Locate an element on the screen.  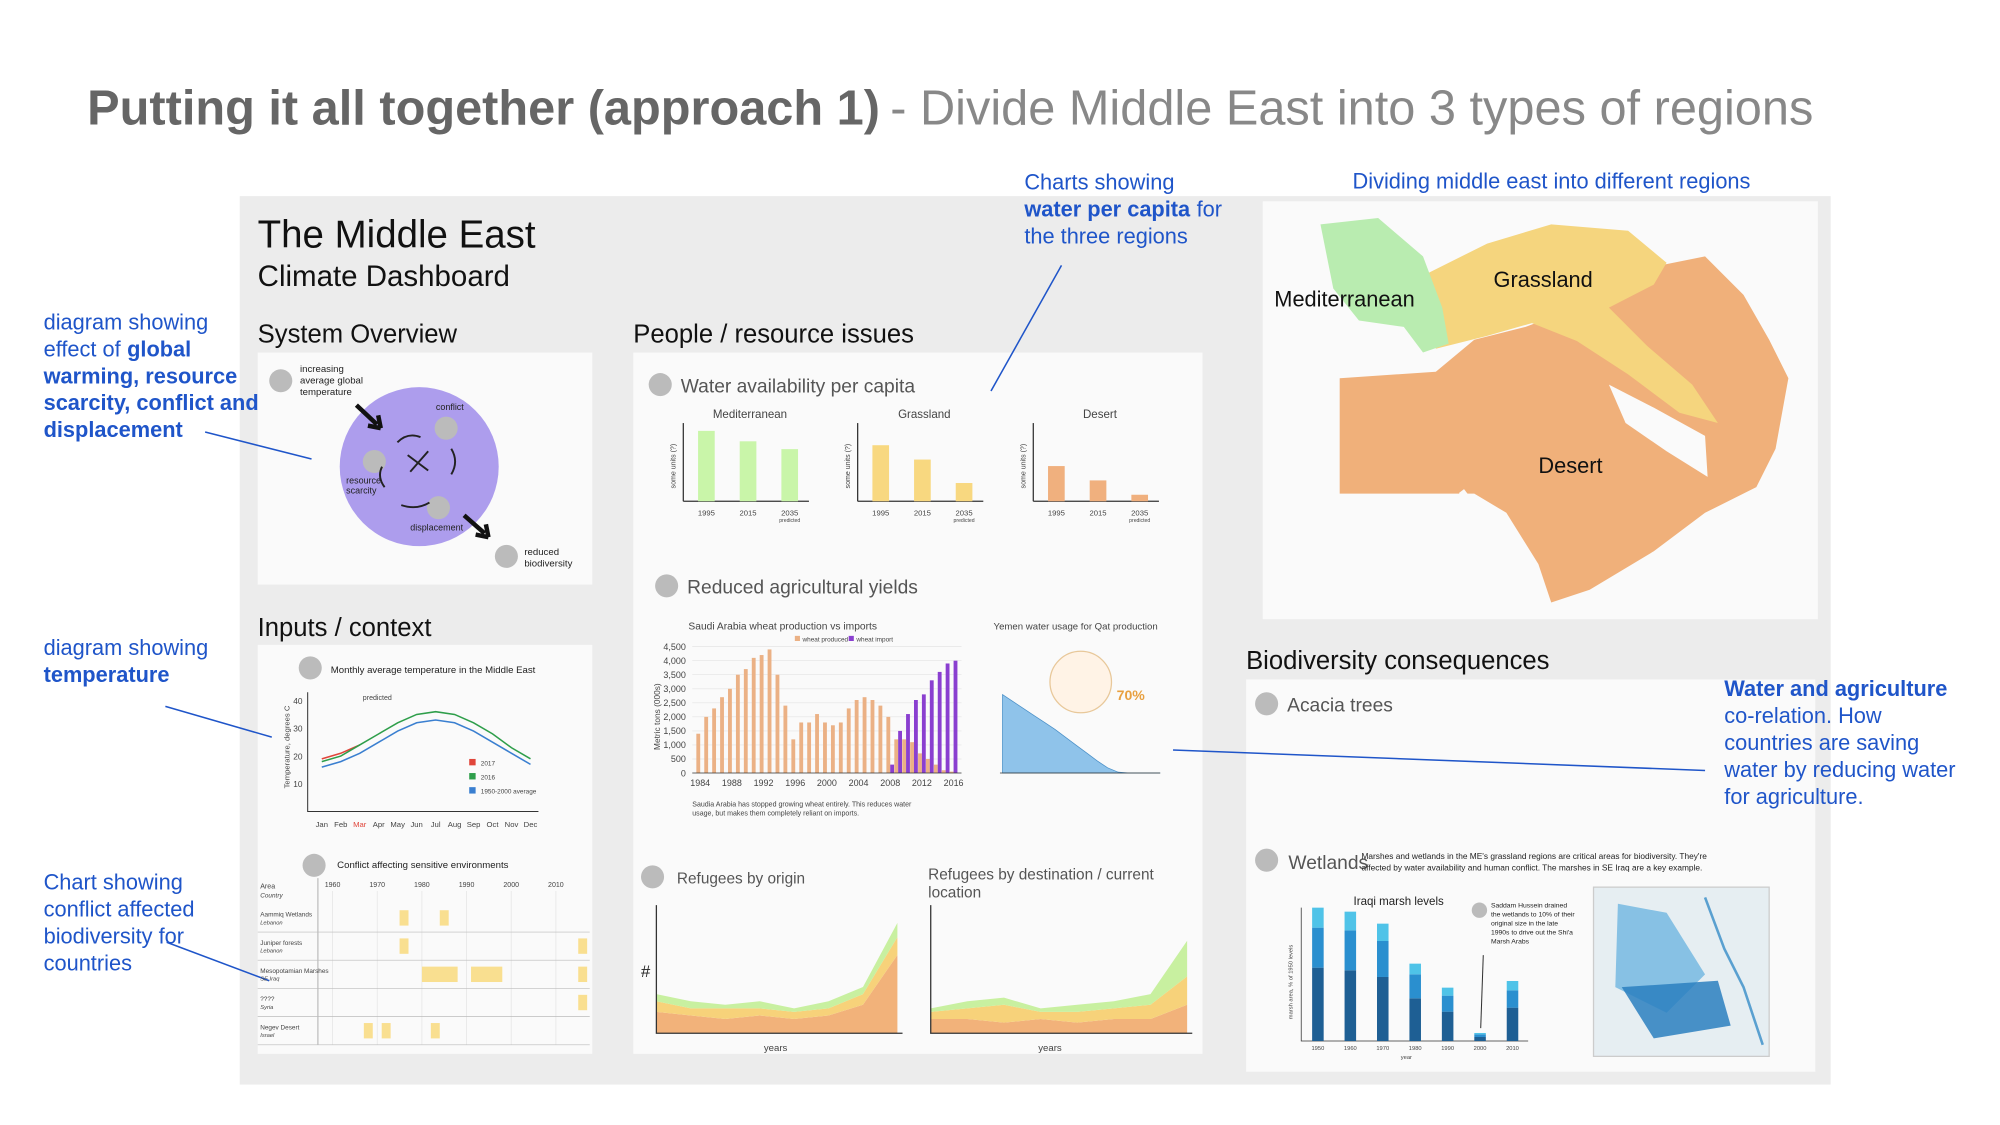
y-tick-label: 2,500 is located at coordinates (674, 703).